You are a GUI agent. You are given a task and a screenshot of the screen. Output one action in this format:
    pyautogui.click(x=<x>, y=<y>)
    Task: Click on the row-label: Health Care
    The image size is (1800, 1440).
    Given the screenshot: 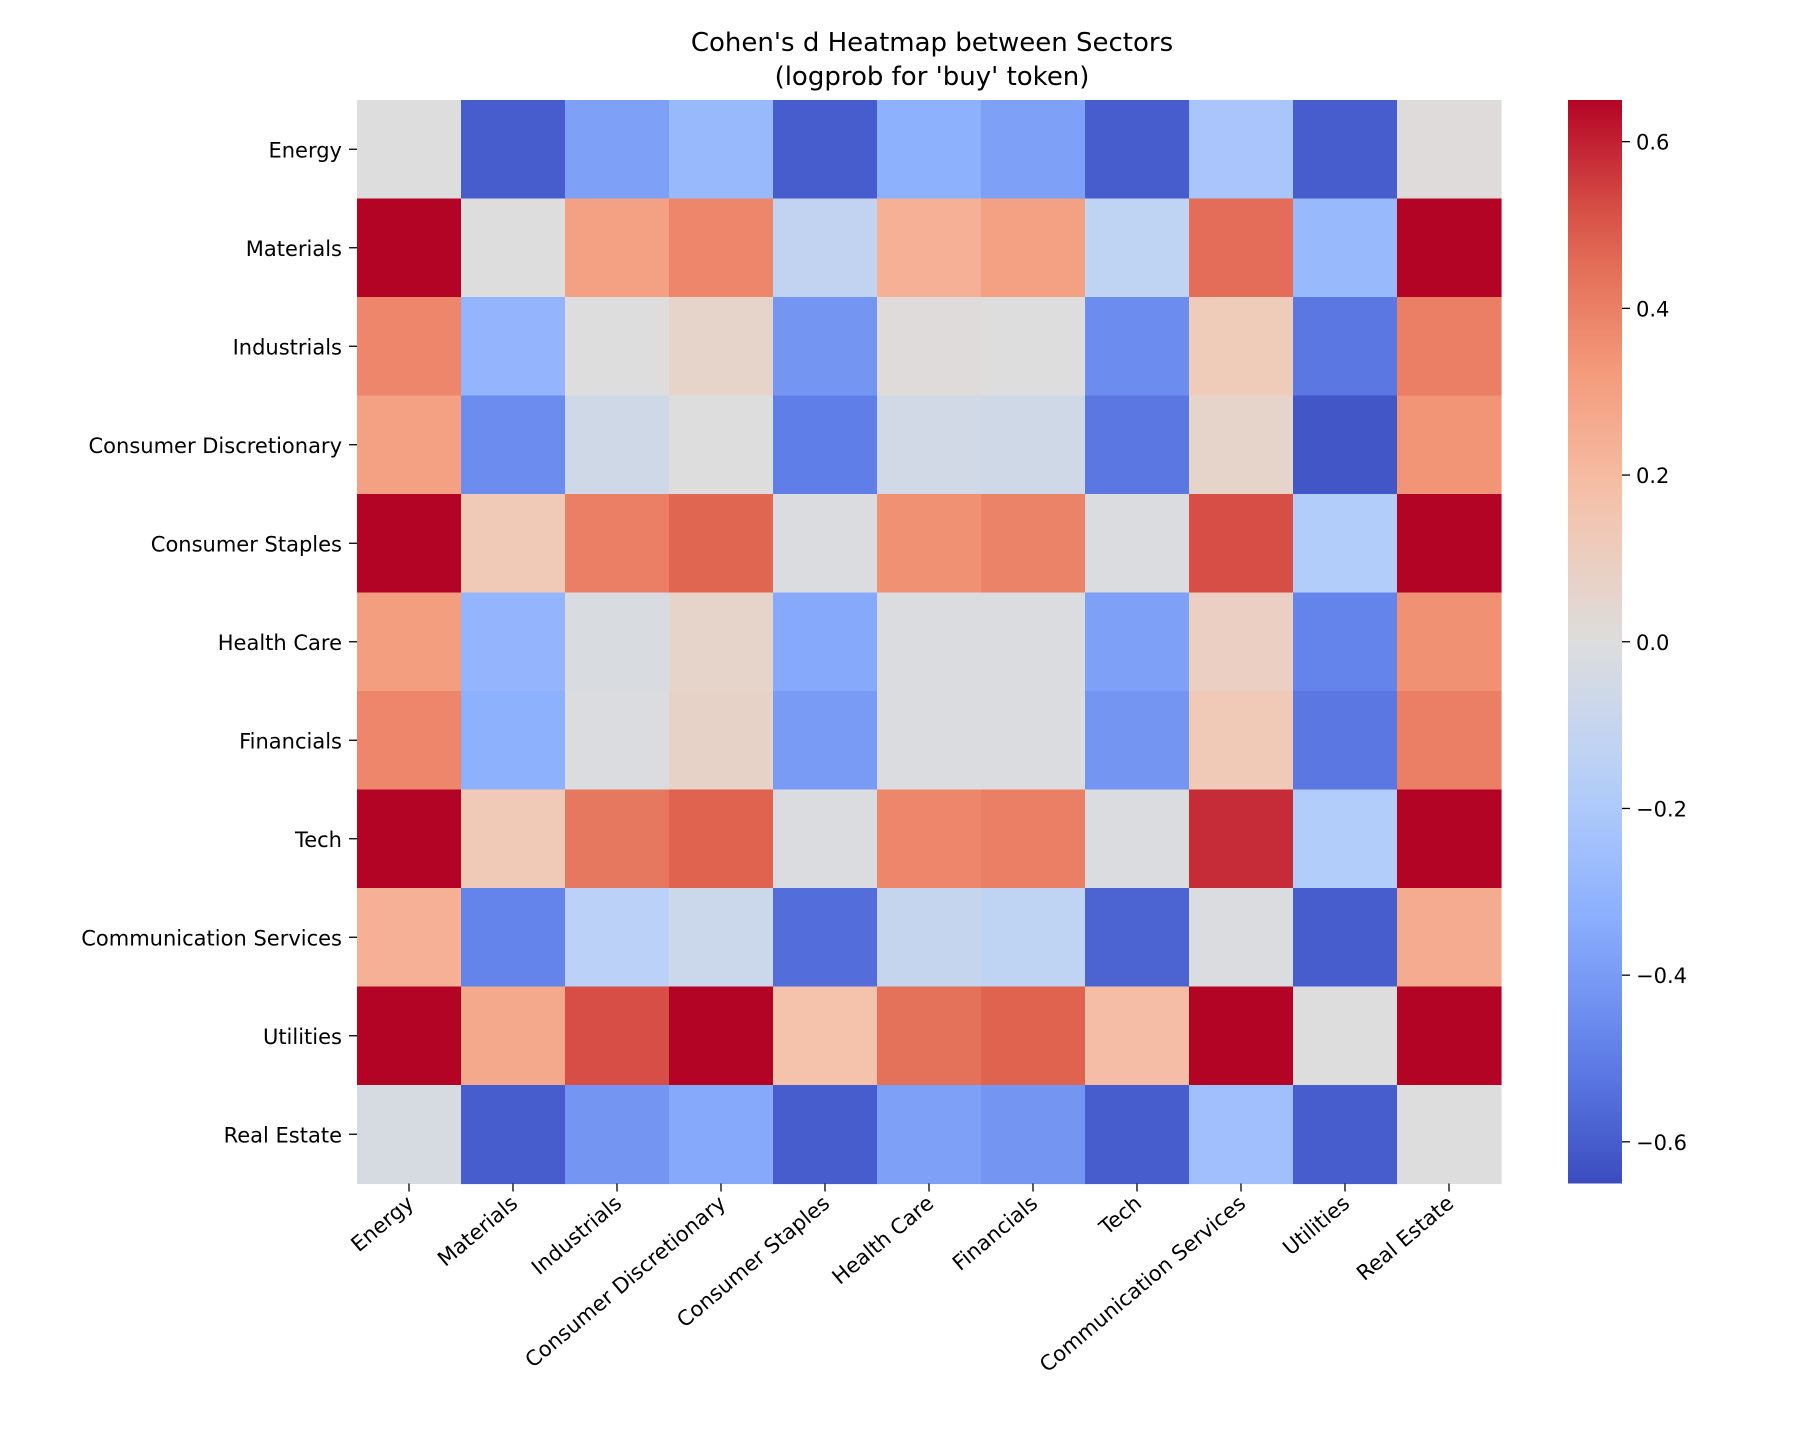 What is the action you would take?
    pyautogui.click(x=280, y=643)
    